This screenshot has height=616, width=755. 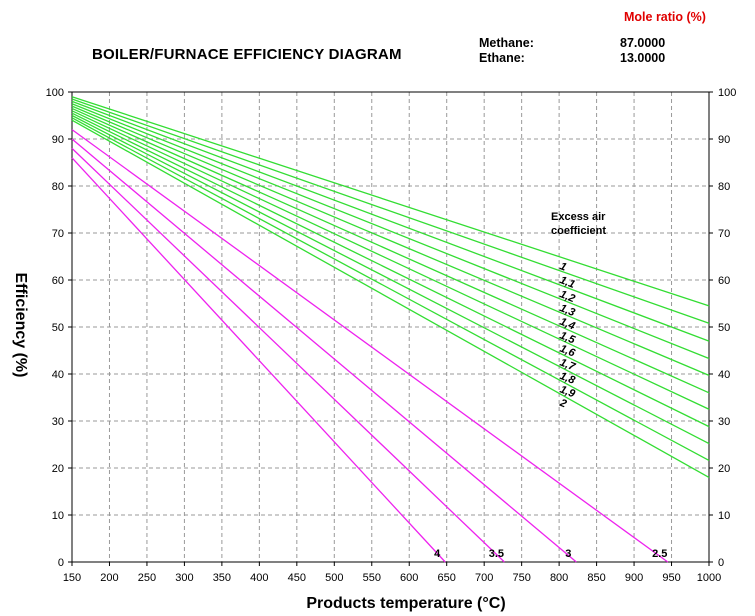 I want to click on y-tick-label-left: 20, so click(x=58, y=469).